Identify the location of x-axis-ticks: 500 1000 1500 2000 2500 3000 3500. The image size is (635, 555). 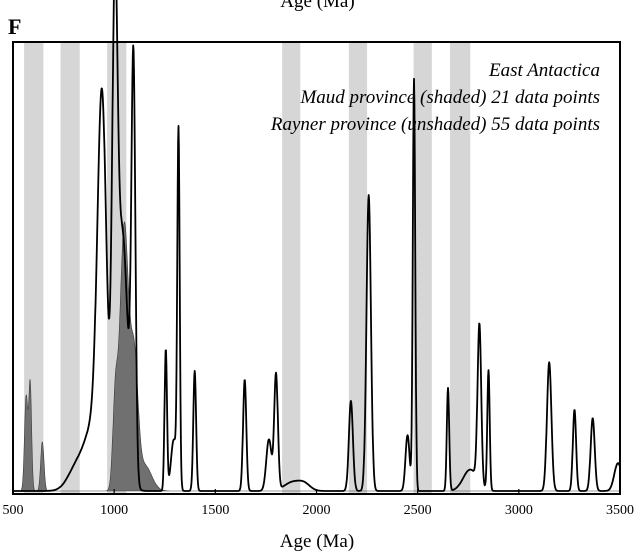
(318, 503).